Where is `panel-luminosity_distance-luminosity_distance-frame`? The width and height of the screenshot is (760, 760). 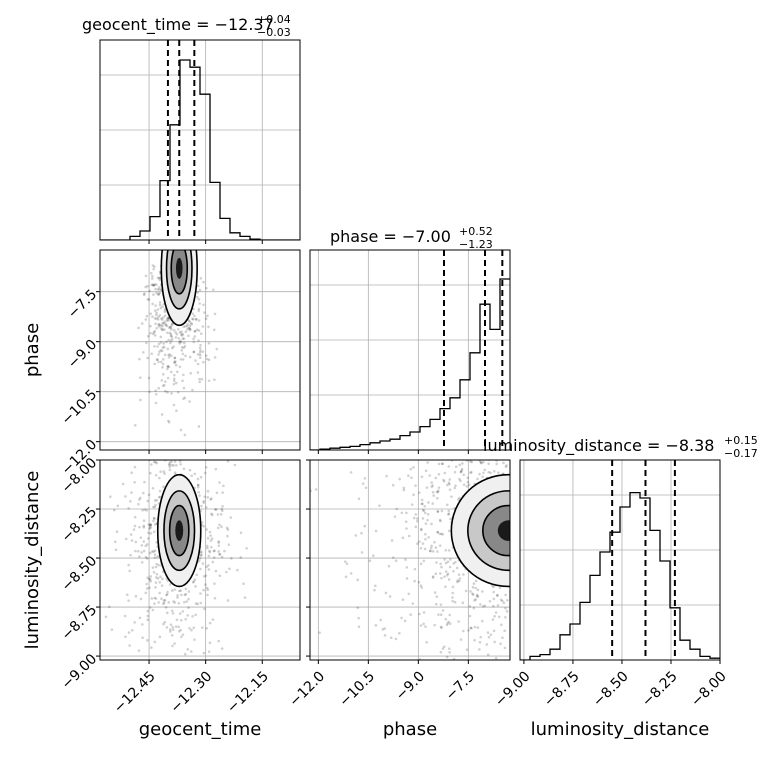
panel-luminosity_distance-luminosity_distance-frame is located at coordinates (620, 560).